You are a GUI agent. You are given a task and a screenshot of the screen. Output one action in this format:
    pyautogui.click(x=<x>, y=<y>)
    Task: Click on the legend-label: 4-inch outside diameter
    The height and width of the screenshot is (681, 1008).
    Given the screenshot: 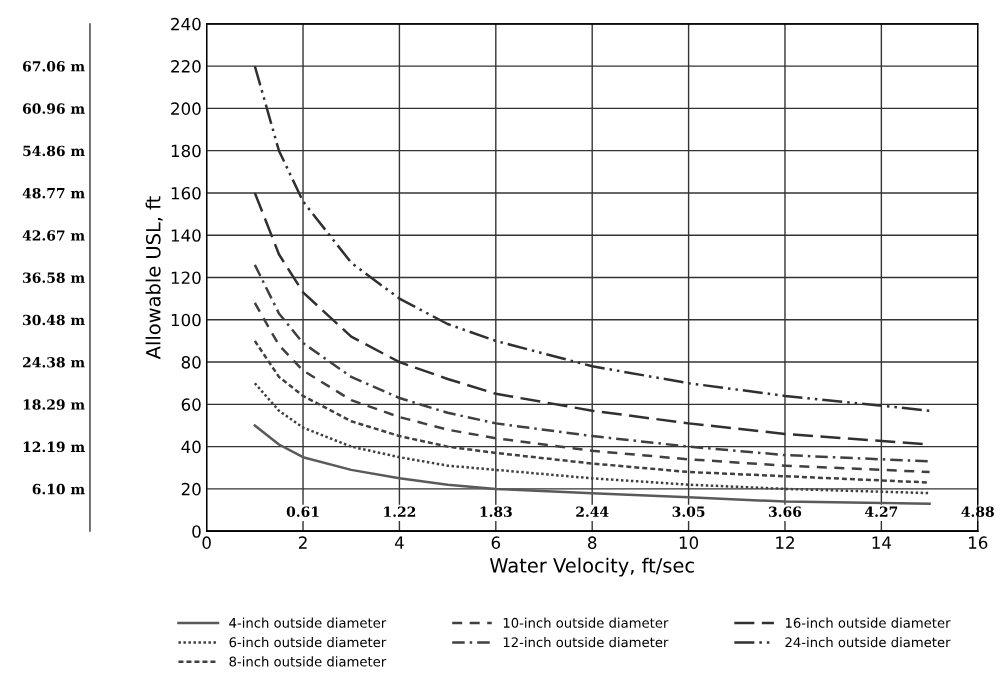 What is the action you would take?
    pyautogui.click(x=308, y=622)
    